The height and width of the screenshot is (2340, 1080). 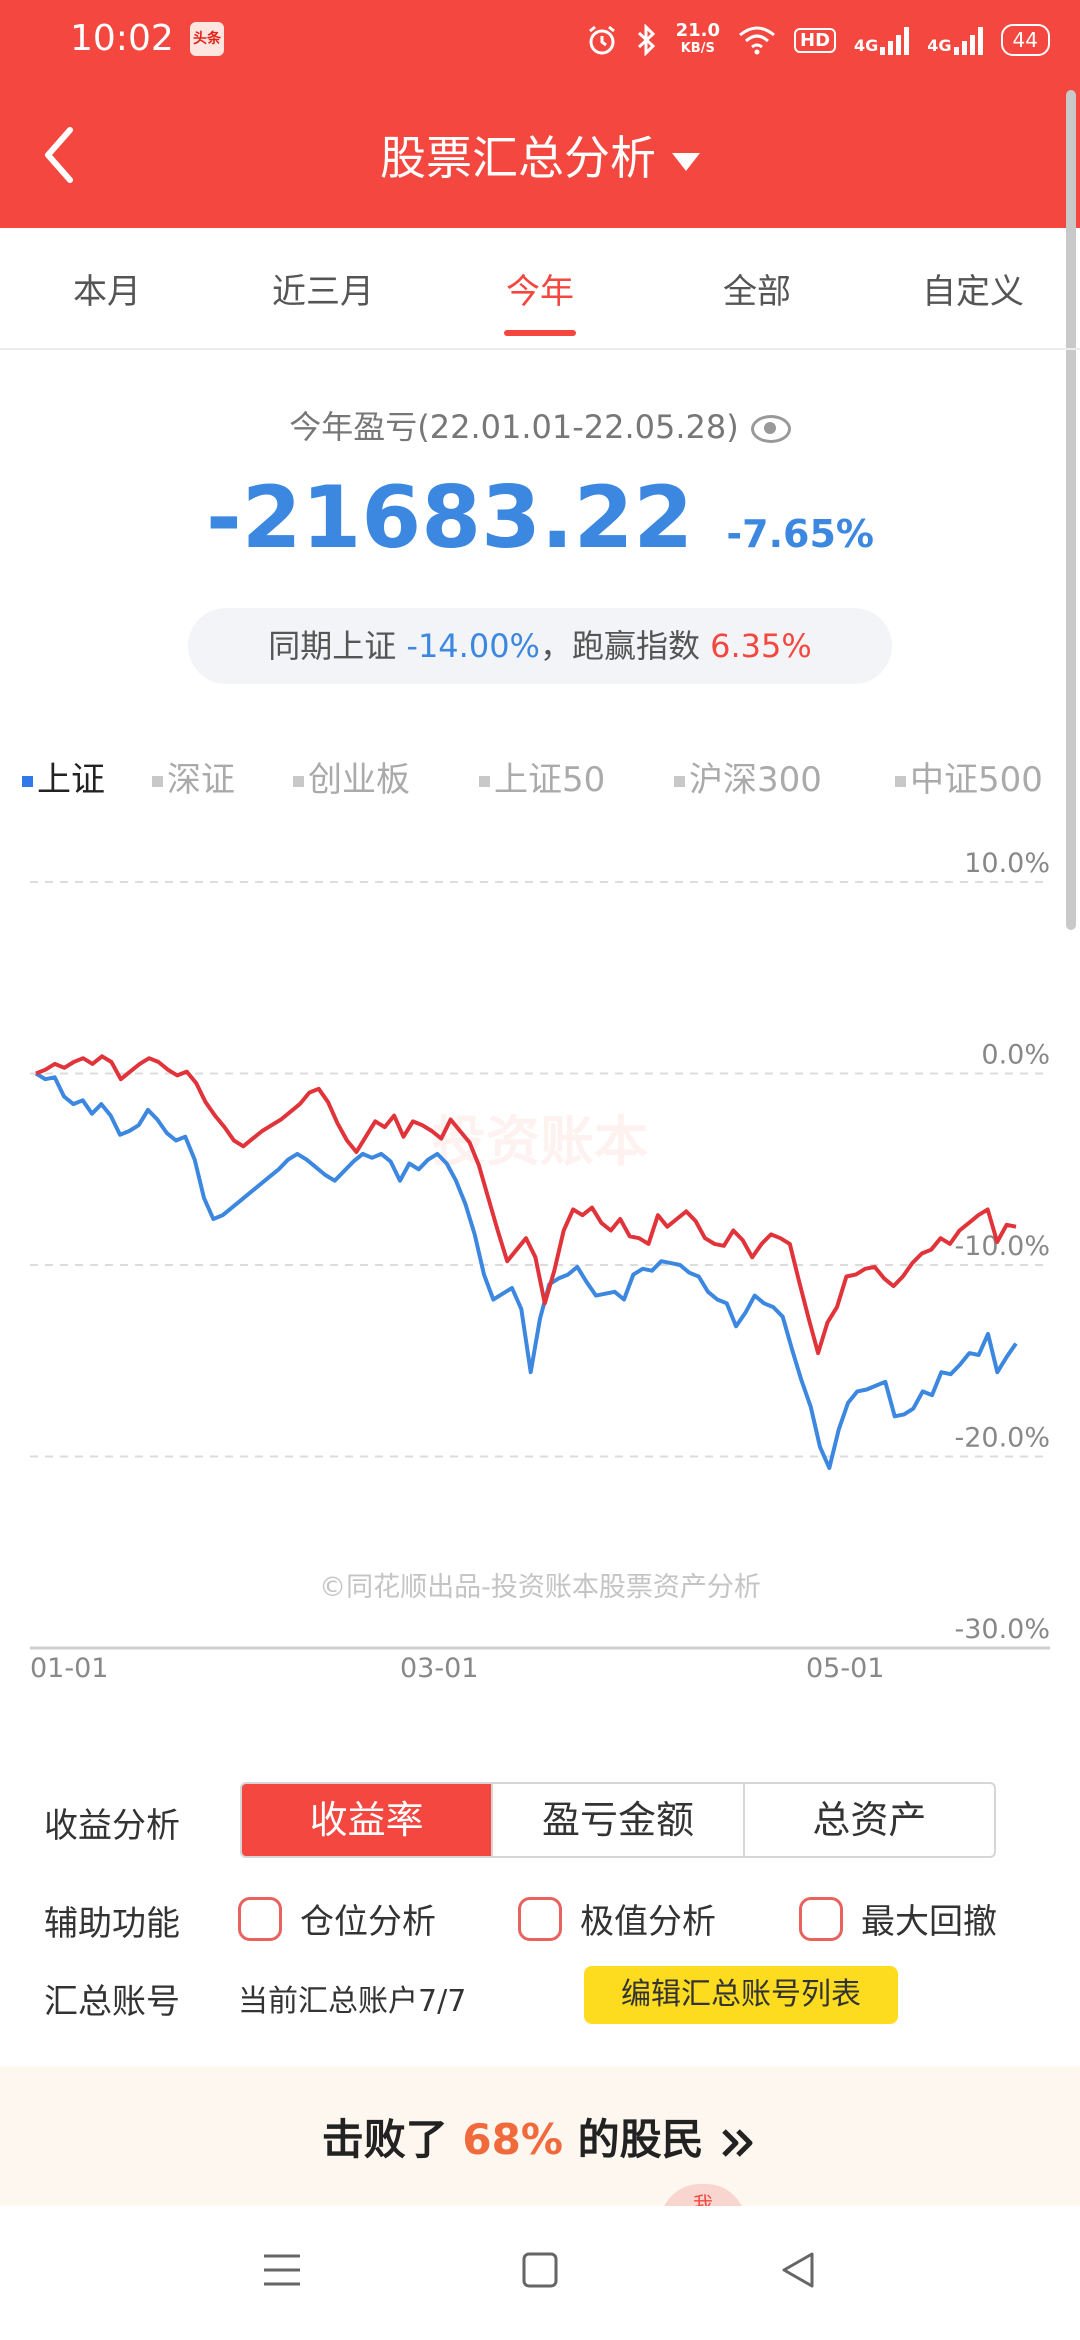 I want to click on page-title: 股票汇总分析, so click(x=540, y=155).